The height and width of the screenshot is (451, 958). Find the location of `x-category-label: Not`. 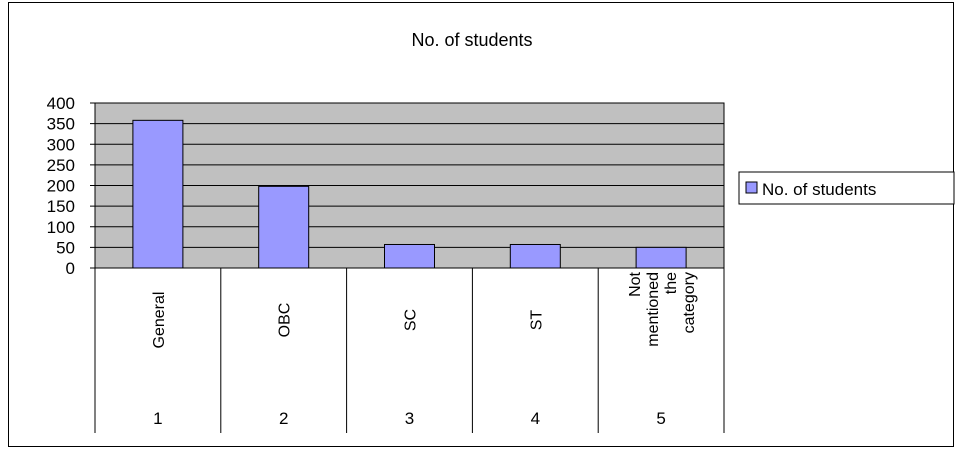

x-category-label: Not is located at coordinates (635, 283).